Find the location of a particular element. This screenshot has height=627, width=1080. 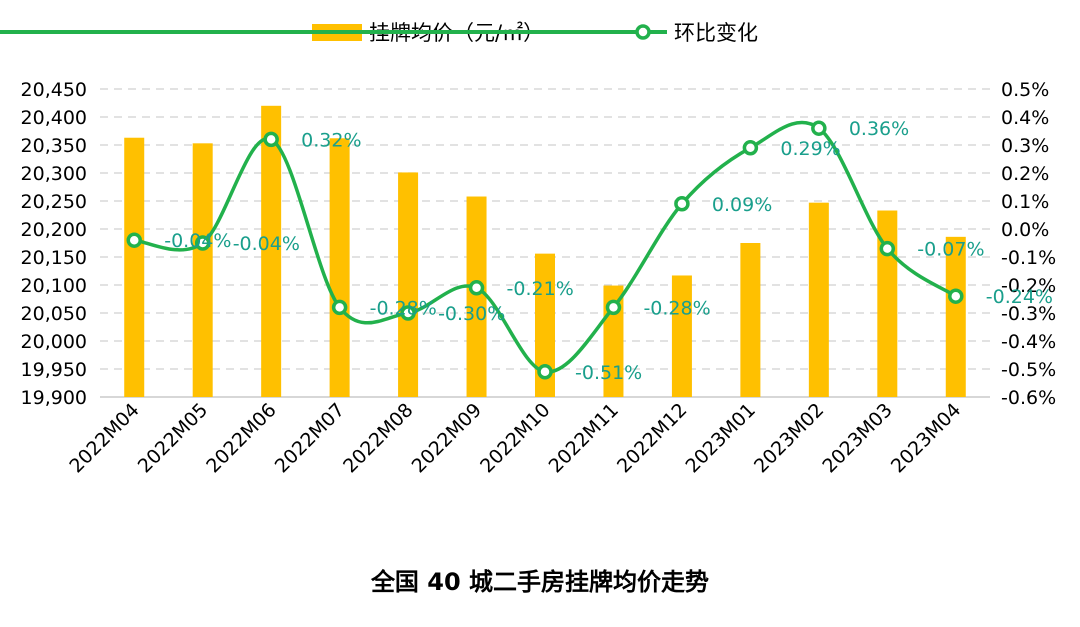

right-tick-label: -0.2% is located at coordinates (1028, 286).